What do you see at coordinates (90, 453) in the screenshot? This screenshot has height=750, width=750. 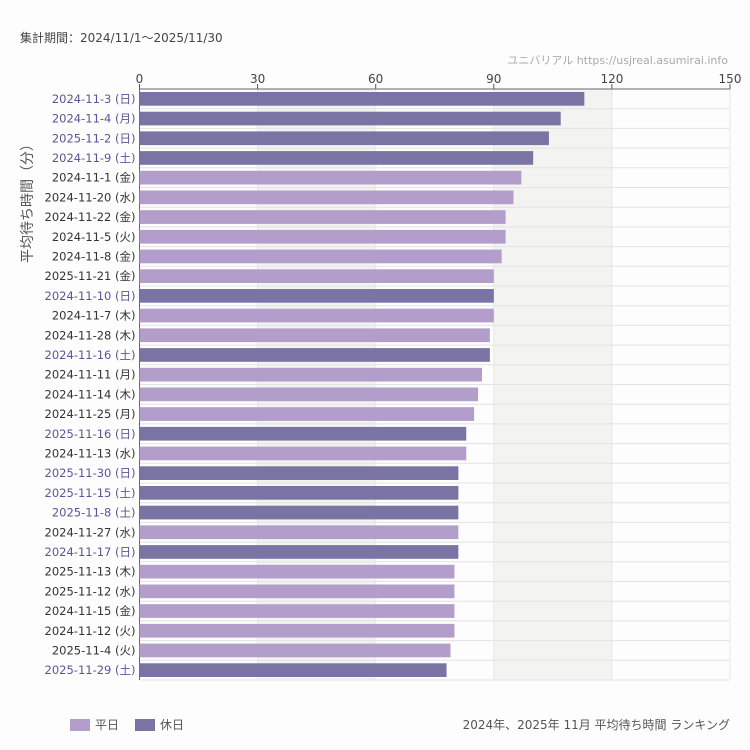 I see `y-tick-label: 2024-11-13 (水)` at bounding box center [90, 453].